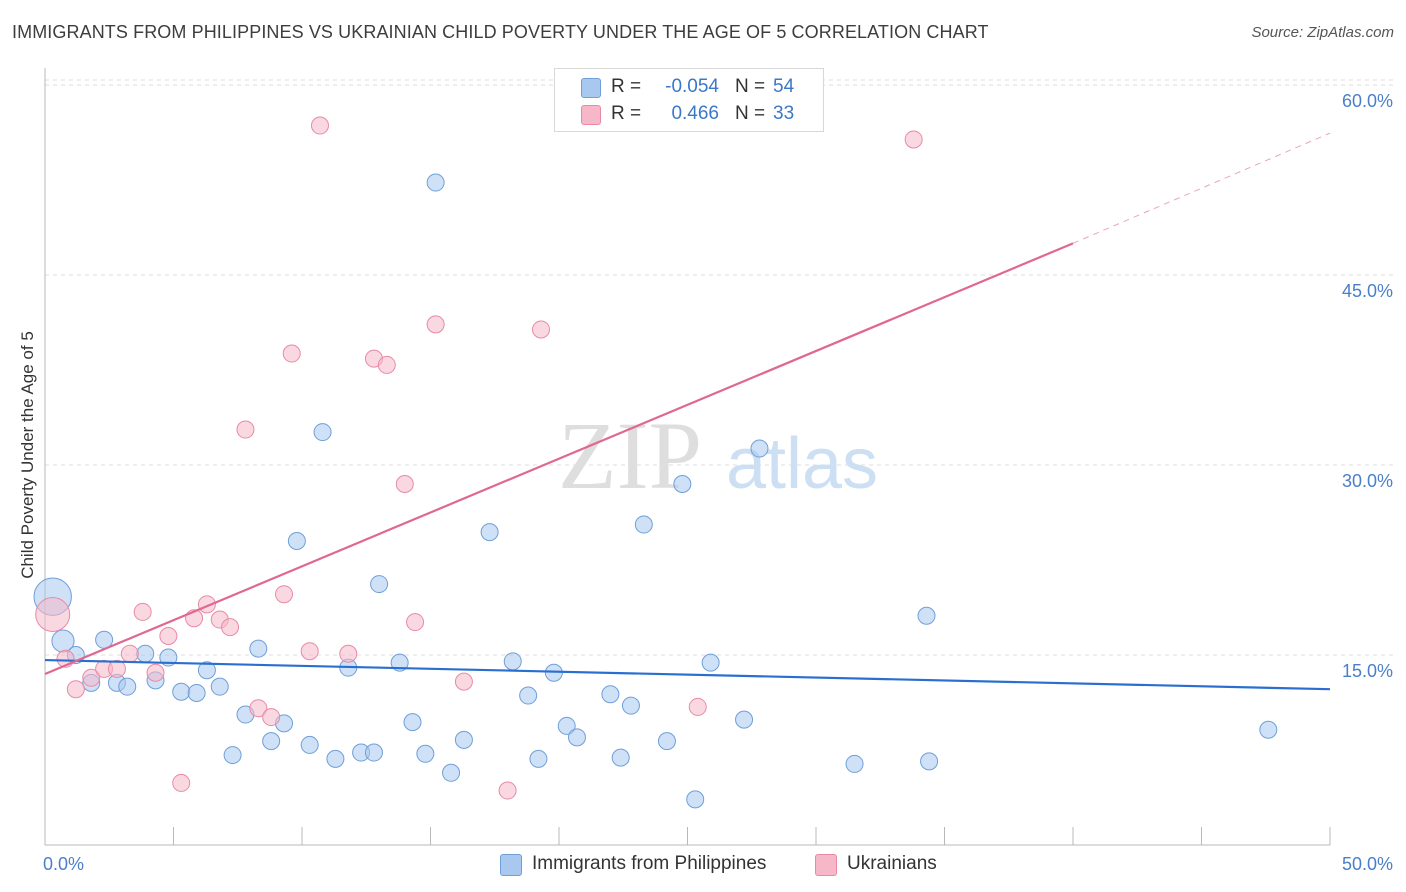 Image resolution: width=1406 pixels, height=892 pixels. Describe the element at coordinates (1367, 101) in the screenshot. I see `y-tick-label: 60.0%` at that location.